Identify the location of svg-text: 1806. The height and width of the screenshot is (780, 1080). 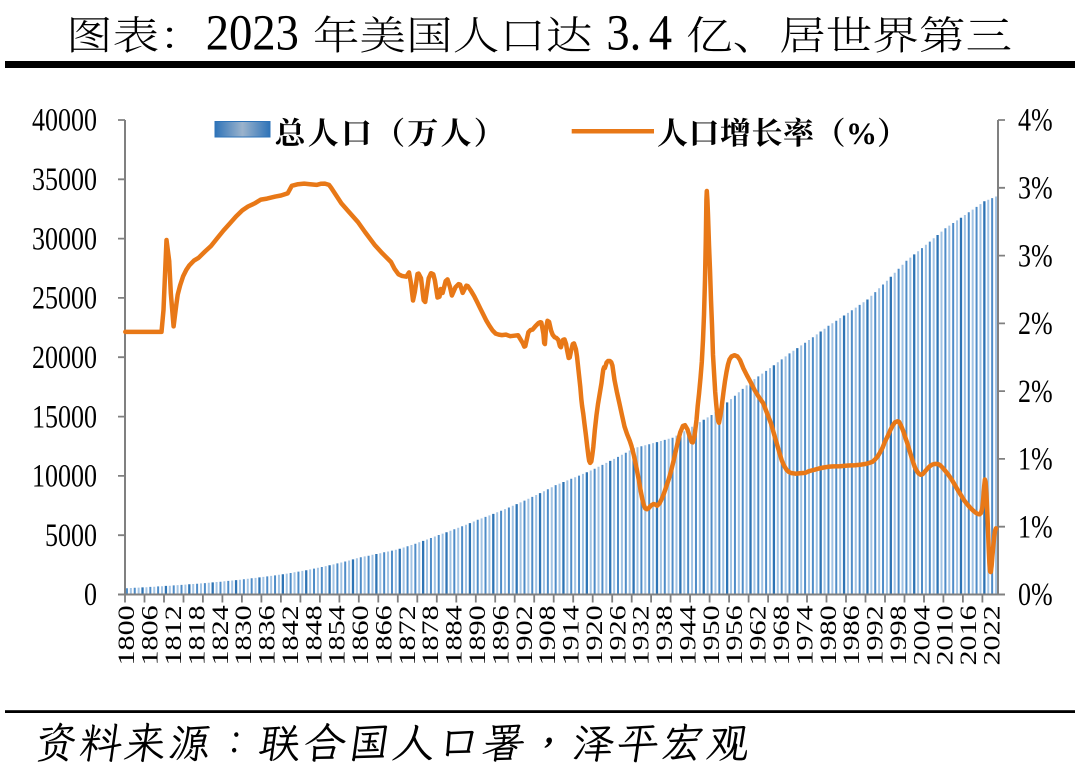
(150, 635).